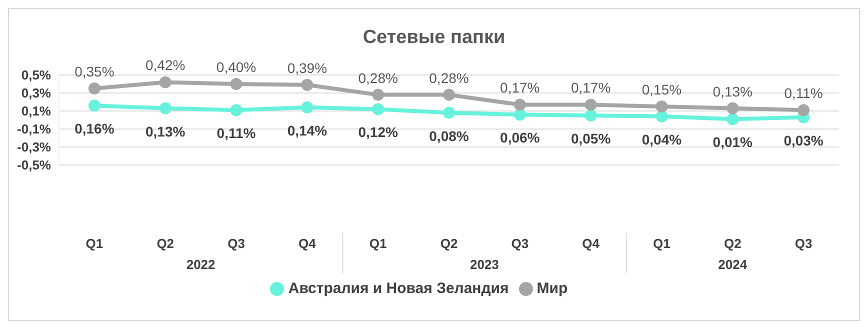 This screenshot has width=866, height=327. Describe the element at coordinates (662, 139) in the screenshot. I see `data-label: 0,04%` at that location.